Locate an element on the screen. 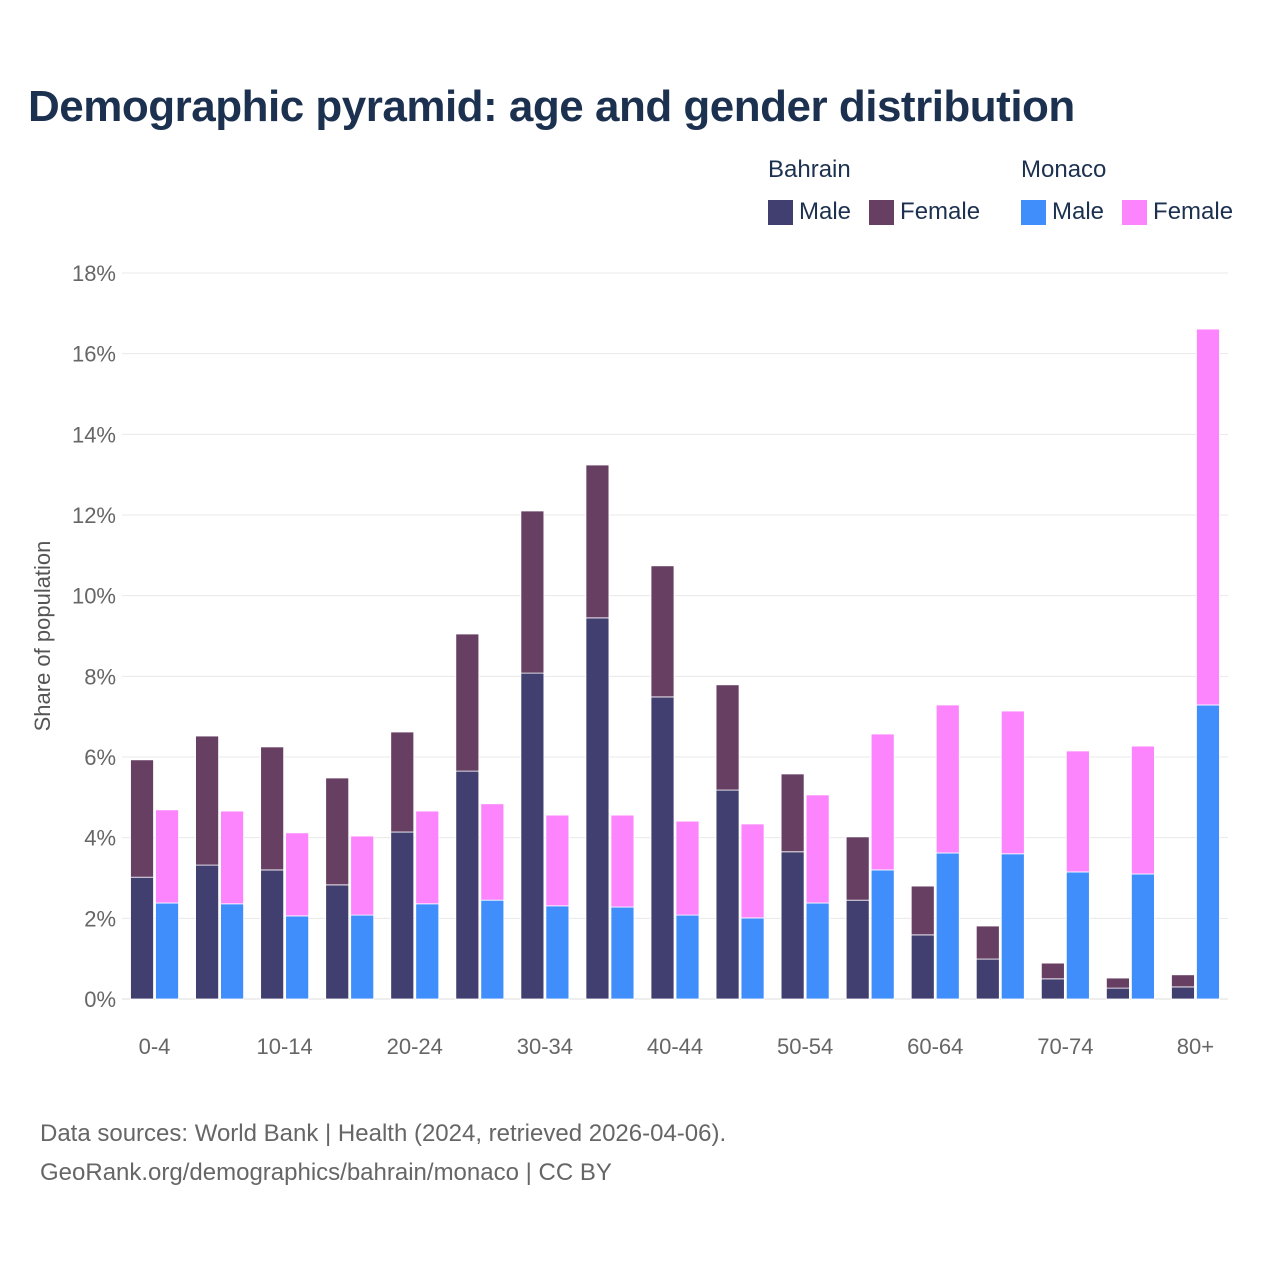  legend-item-monaco-male: Male is located at coordinates (1062, 212).